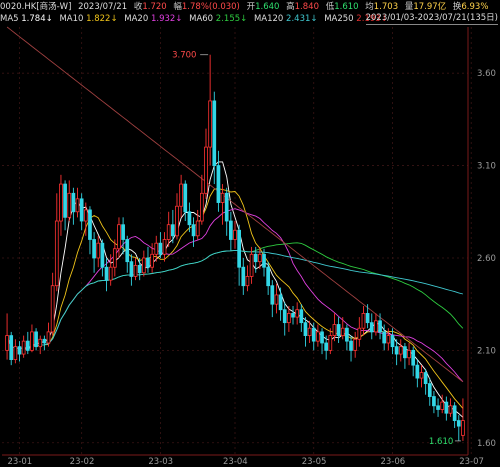  Describe the element at coordinates (314, 462) in the screenshot. I see `x-tick-label: 23-05` at that location.